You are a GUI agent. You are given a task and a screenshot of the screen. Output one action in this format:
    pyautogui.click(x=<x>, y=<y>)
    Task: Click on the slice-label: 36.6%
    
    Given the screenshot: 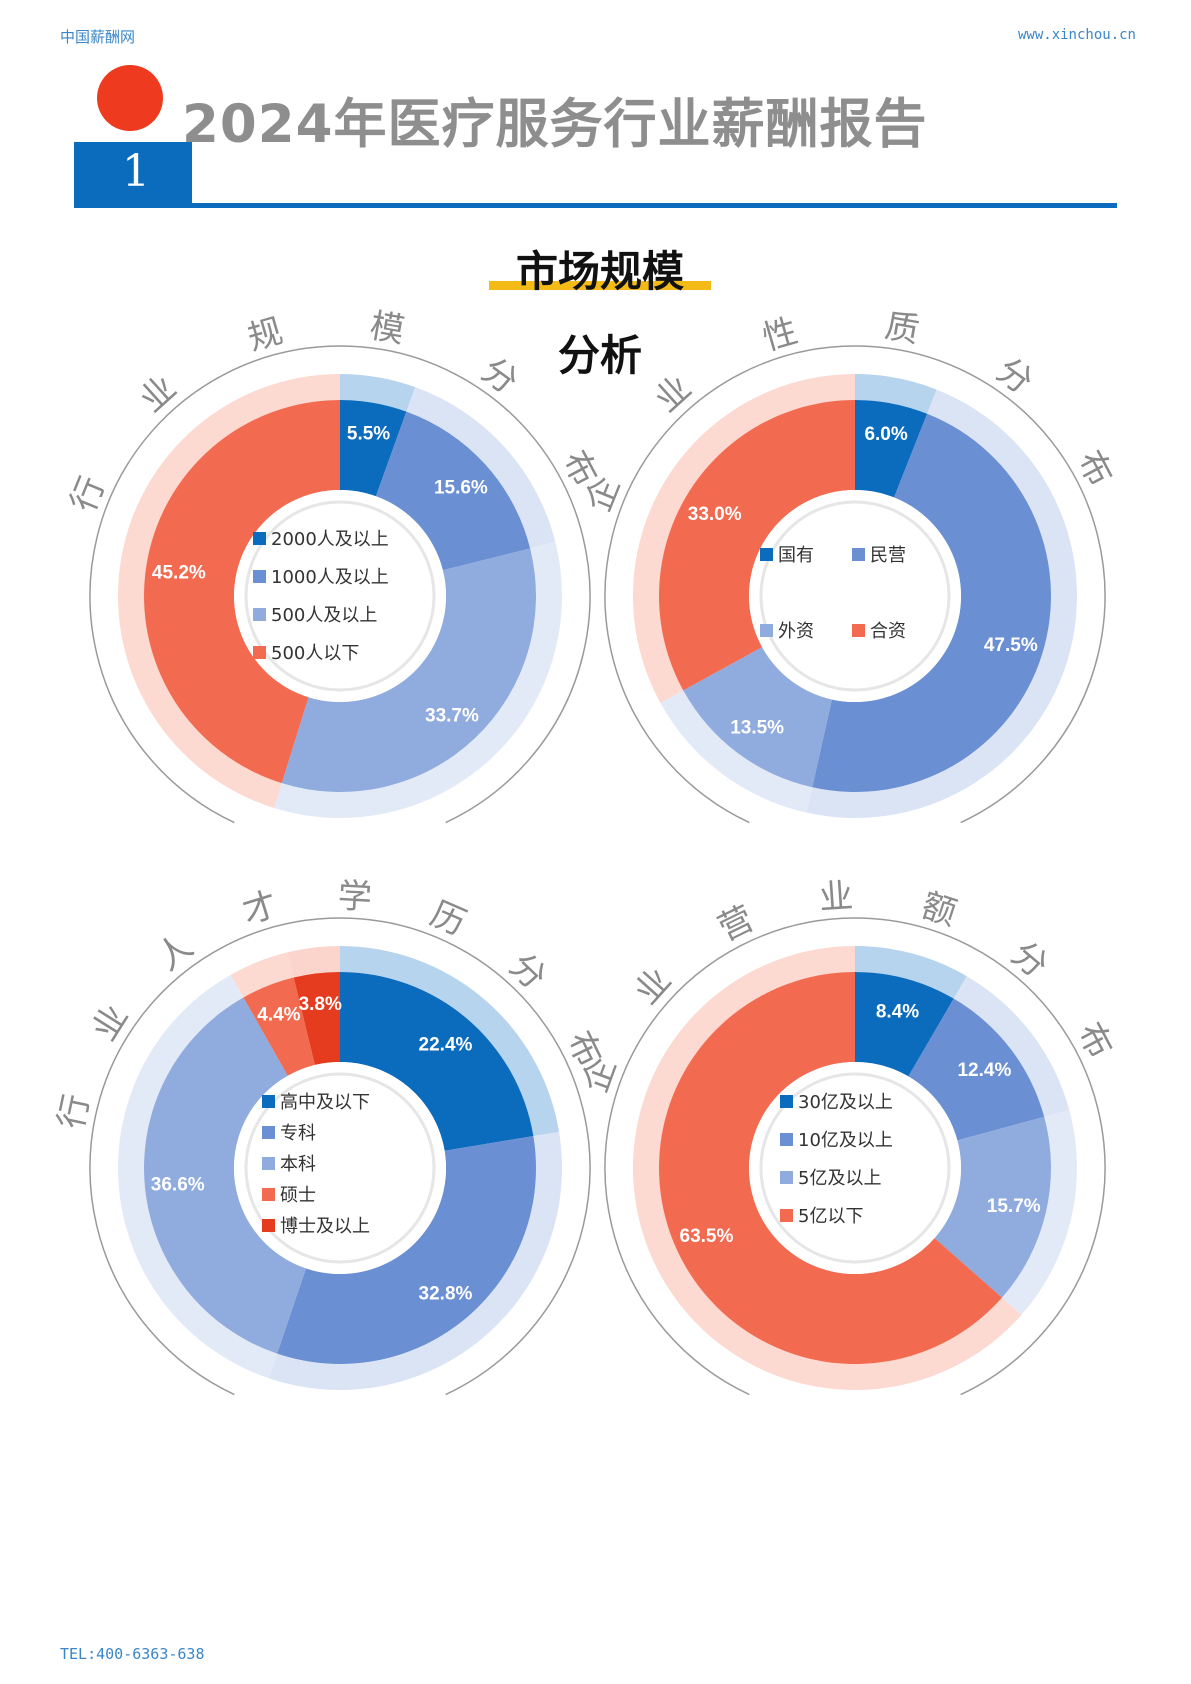 What is the action you would take?
    pyautogui.click(x=178, y=1184)
    